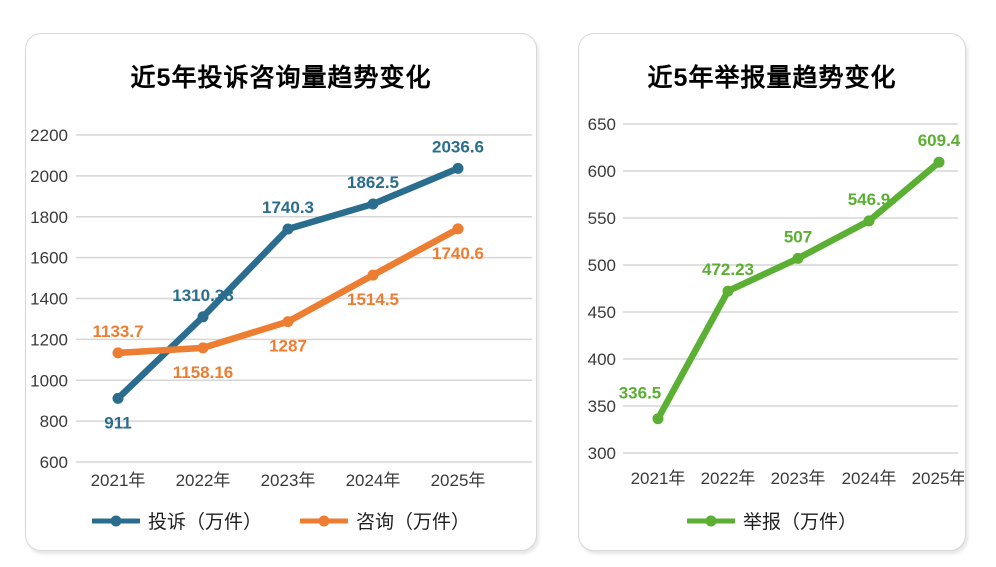 The width and height of the screenshot is (996, 567). What do you see at coordinates (49, 299) in the screenshot?
I see `y-tick-label: 1400` at bounding box center [49, 299].